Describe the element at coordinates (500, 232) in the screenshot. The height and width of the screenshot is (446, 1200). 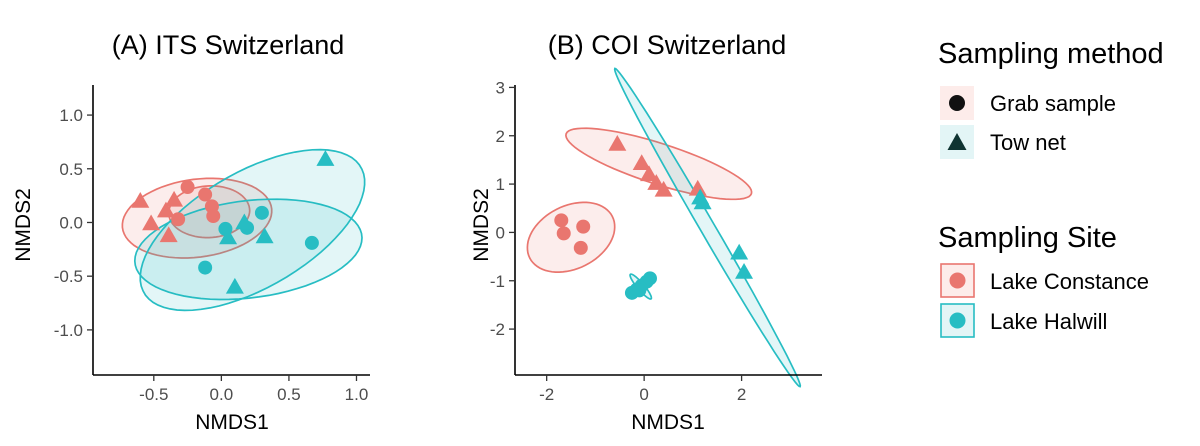
I see `panel-coi-y-tick-label-3: 0` at that location.